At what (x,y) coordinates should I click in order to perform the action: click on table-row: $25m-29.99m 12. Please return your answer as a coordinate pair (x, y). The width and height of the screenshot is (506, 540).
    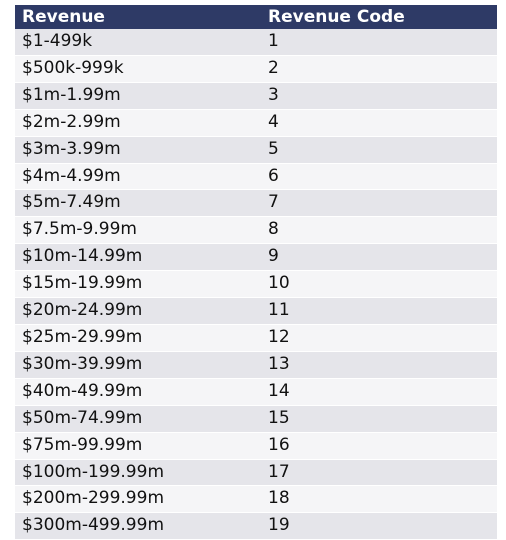
    Looking at the image, I should click on (256, 338).